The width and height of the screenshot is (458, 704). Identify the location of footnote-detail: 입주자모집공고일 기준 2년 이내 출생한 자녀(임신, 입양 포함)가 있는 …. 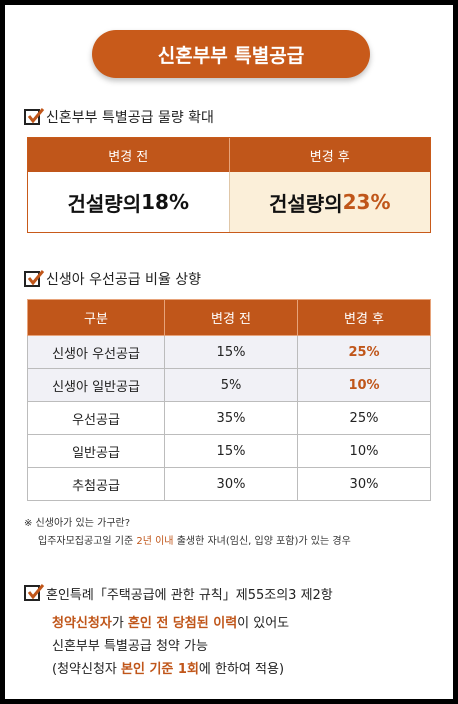
(194, 539).